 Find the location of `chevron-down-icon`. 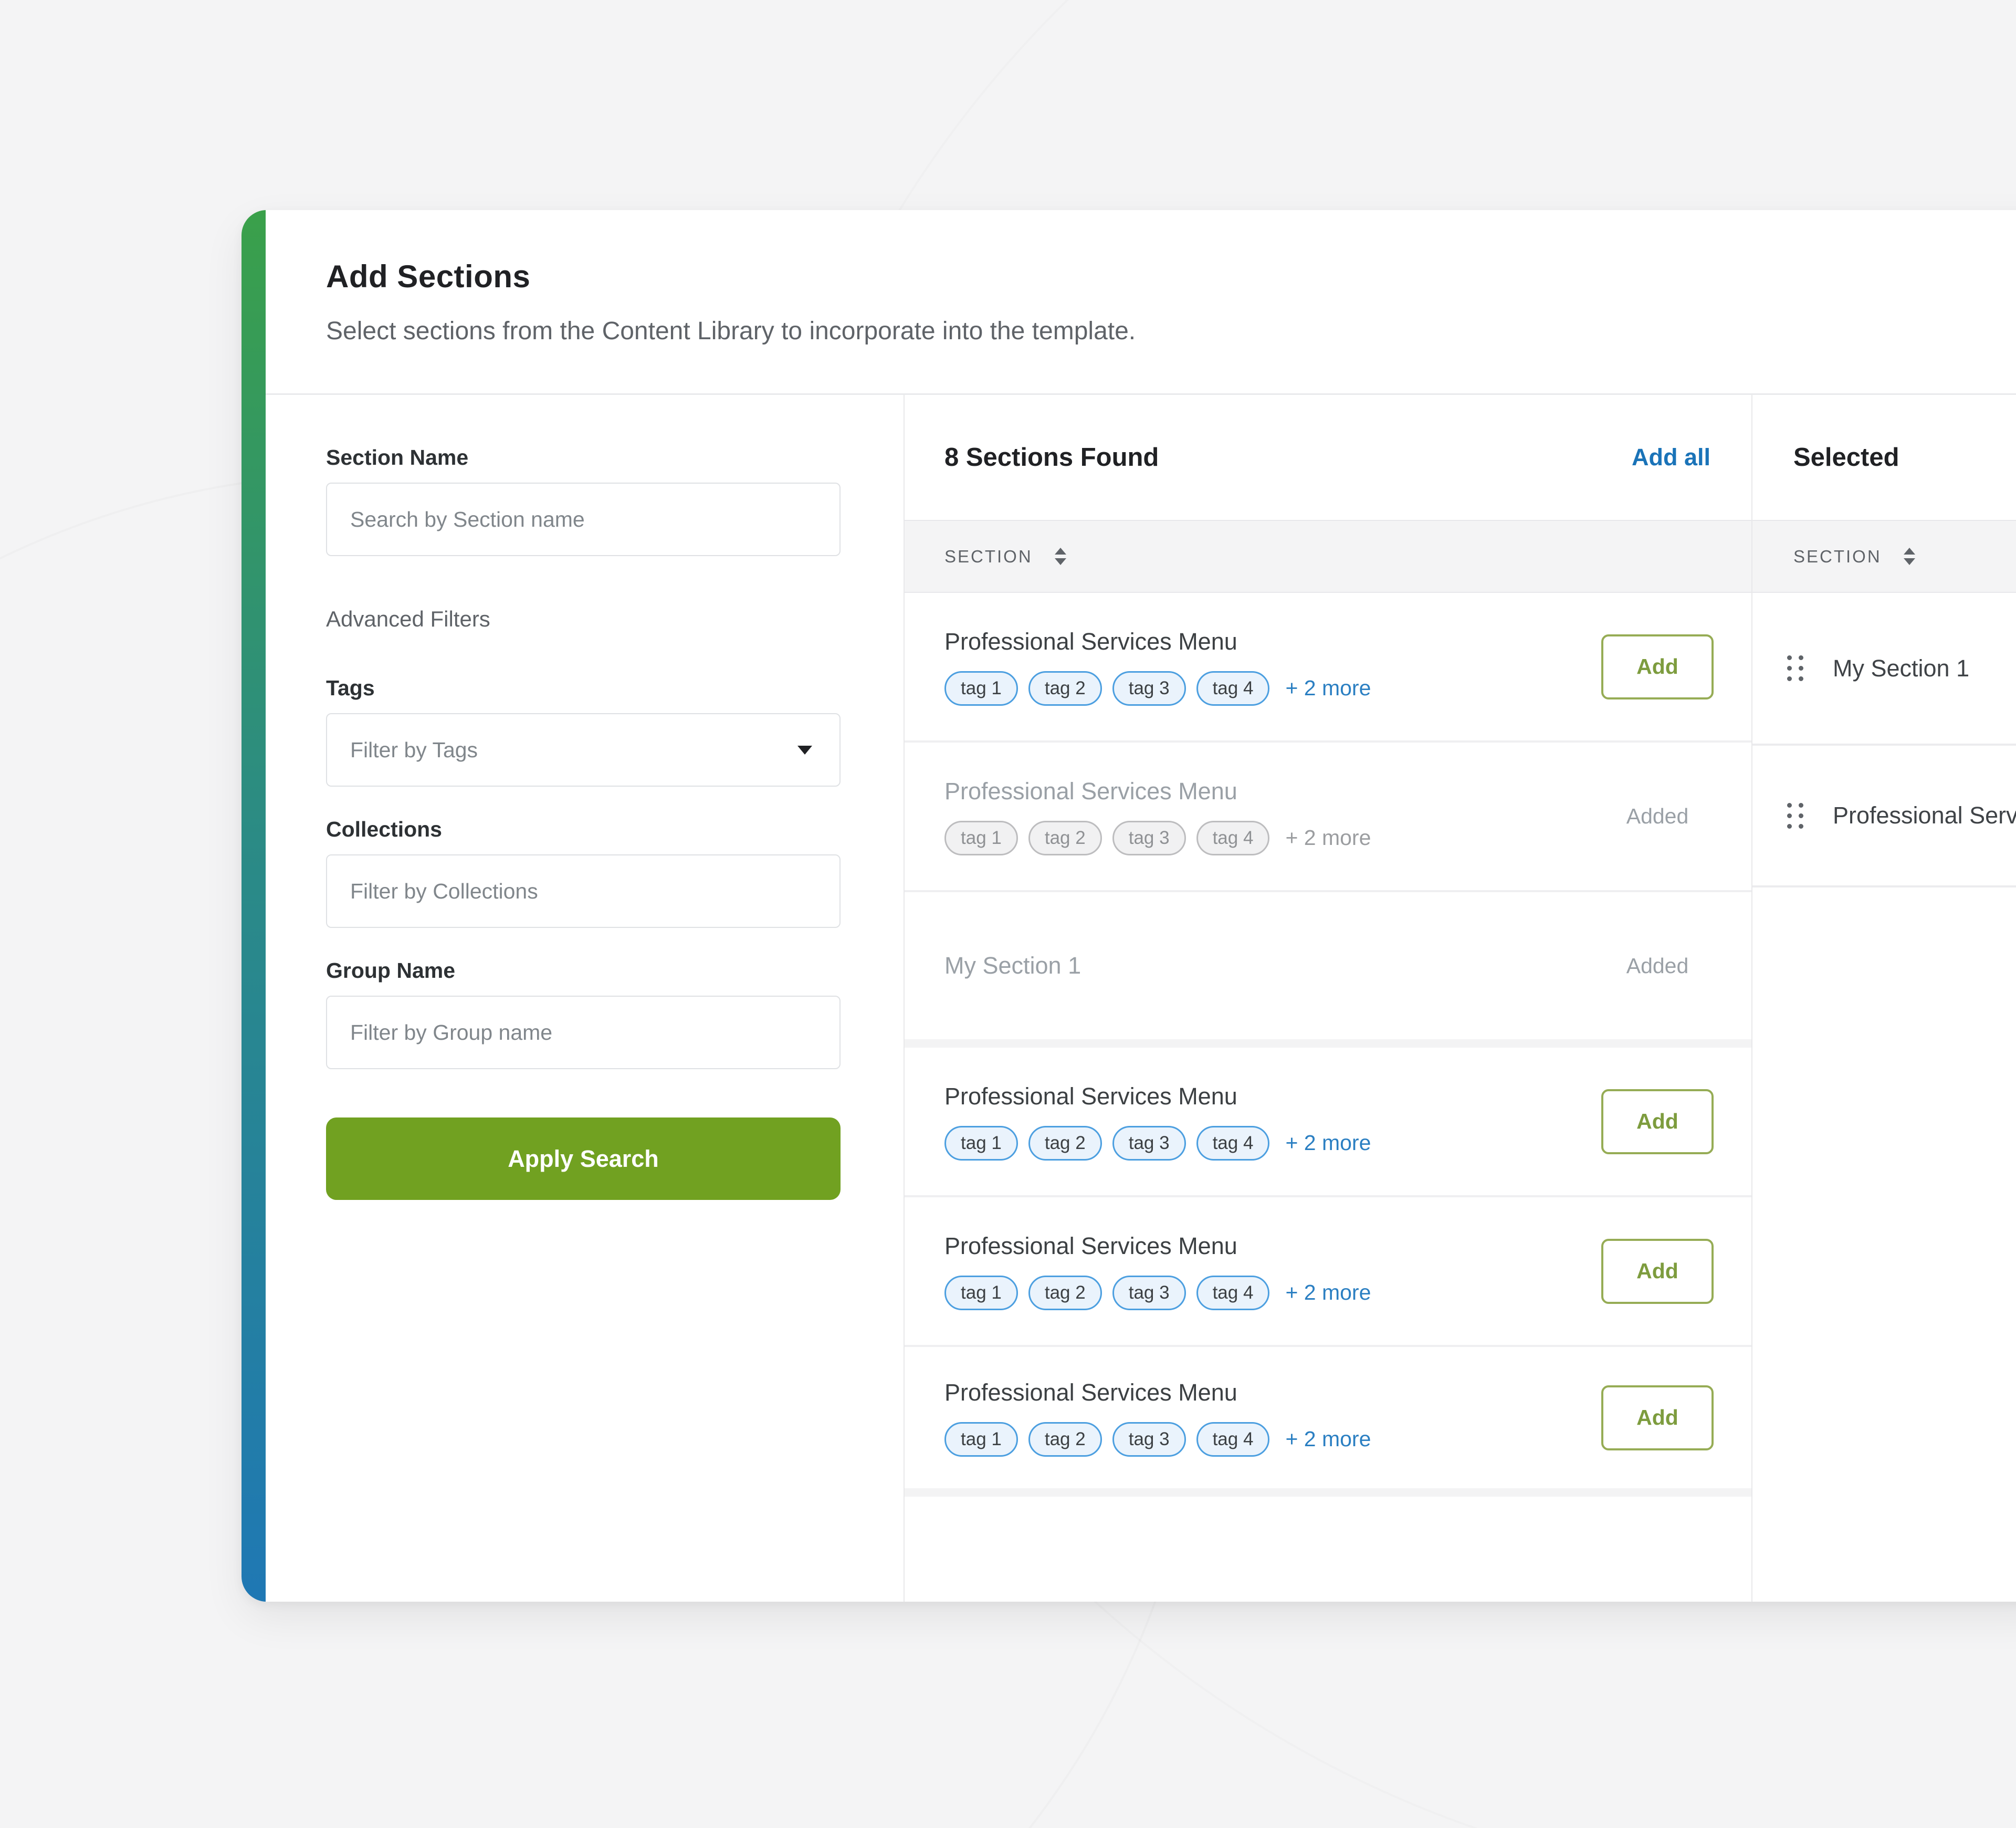

chevron-down-icon is located at coordinates (804, 750).